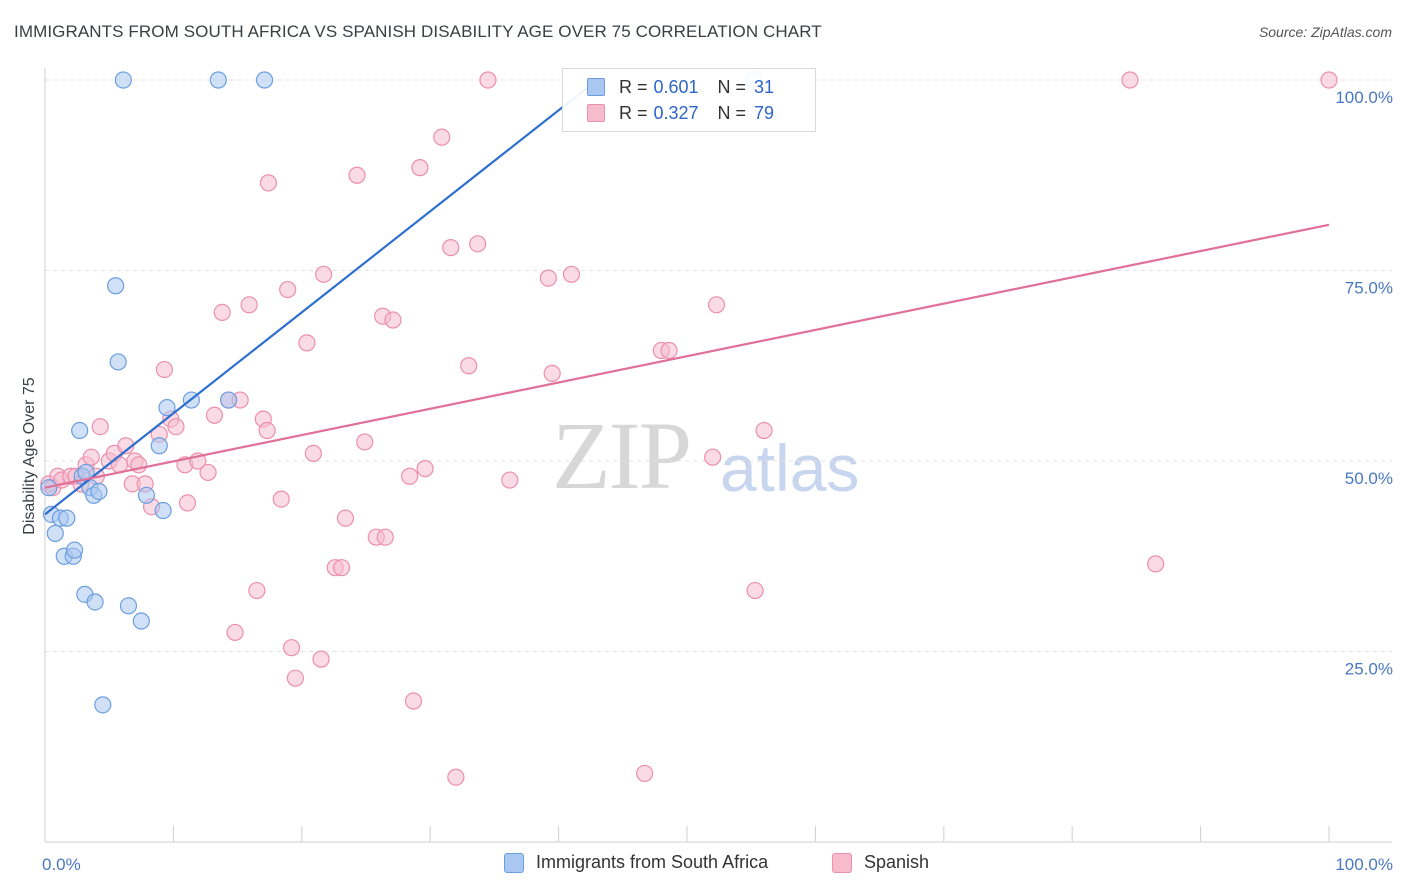  Describe the element at coordinates (622, 455) in the screenshot. I see `watermark-zip: ZIP` at that location.